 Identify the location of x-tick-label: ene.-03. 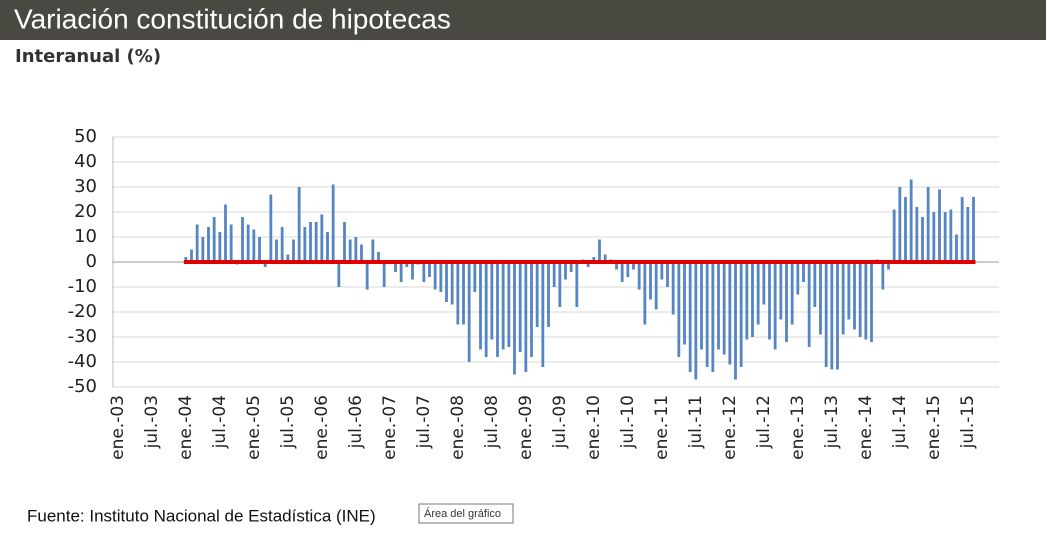
(118, 427).